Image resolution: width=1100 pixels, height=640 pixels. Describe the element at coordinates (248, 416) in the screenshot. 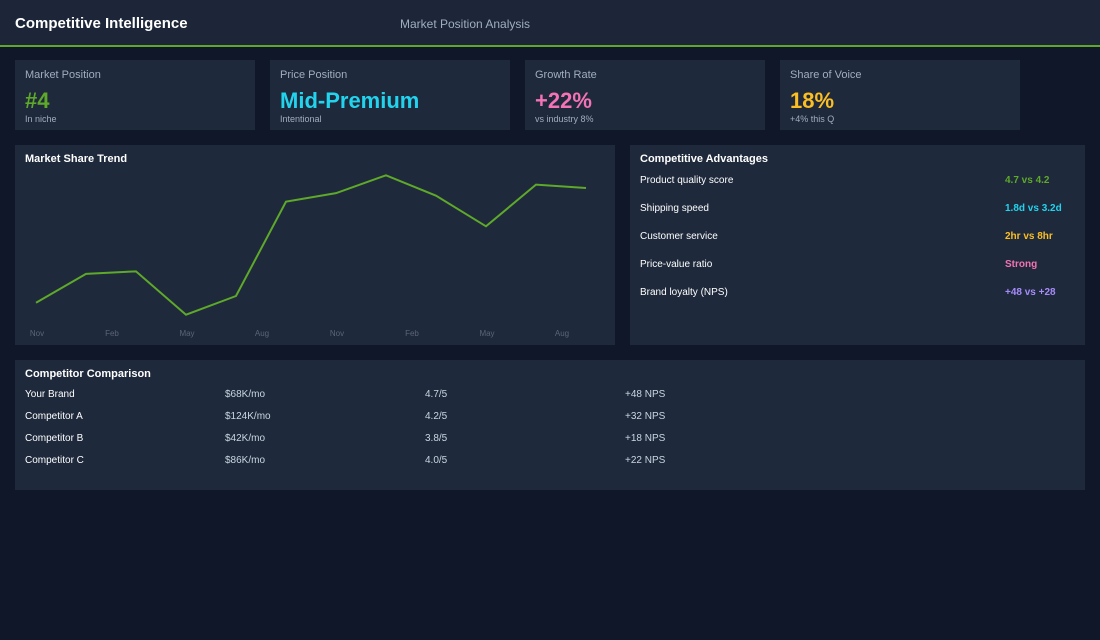

I see `table-cell: $124K/mo` at that location.